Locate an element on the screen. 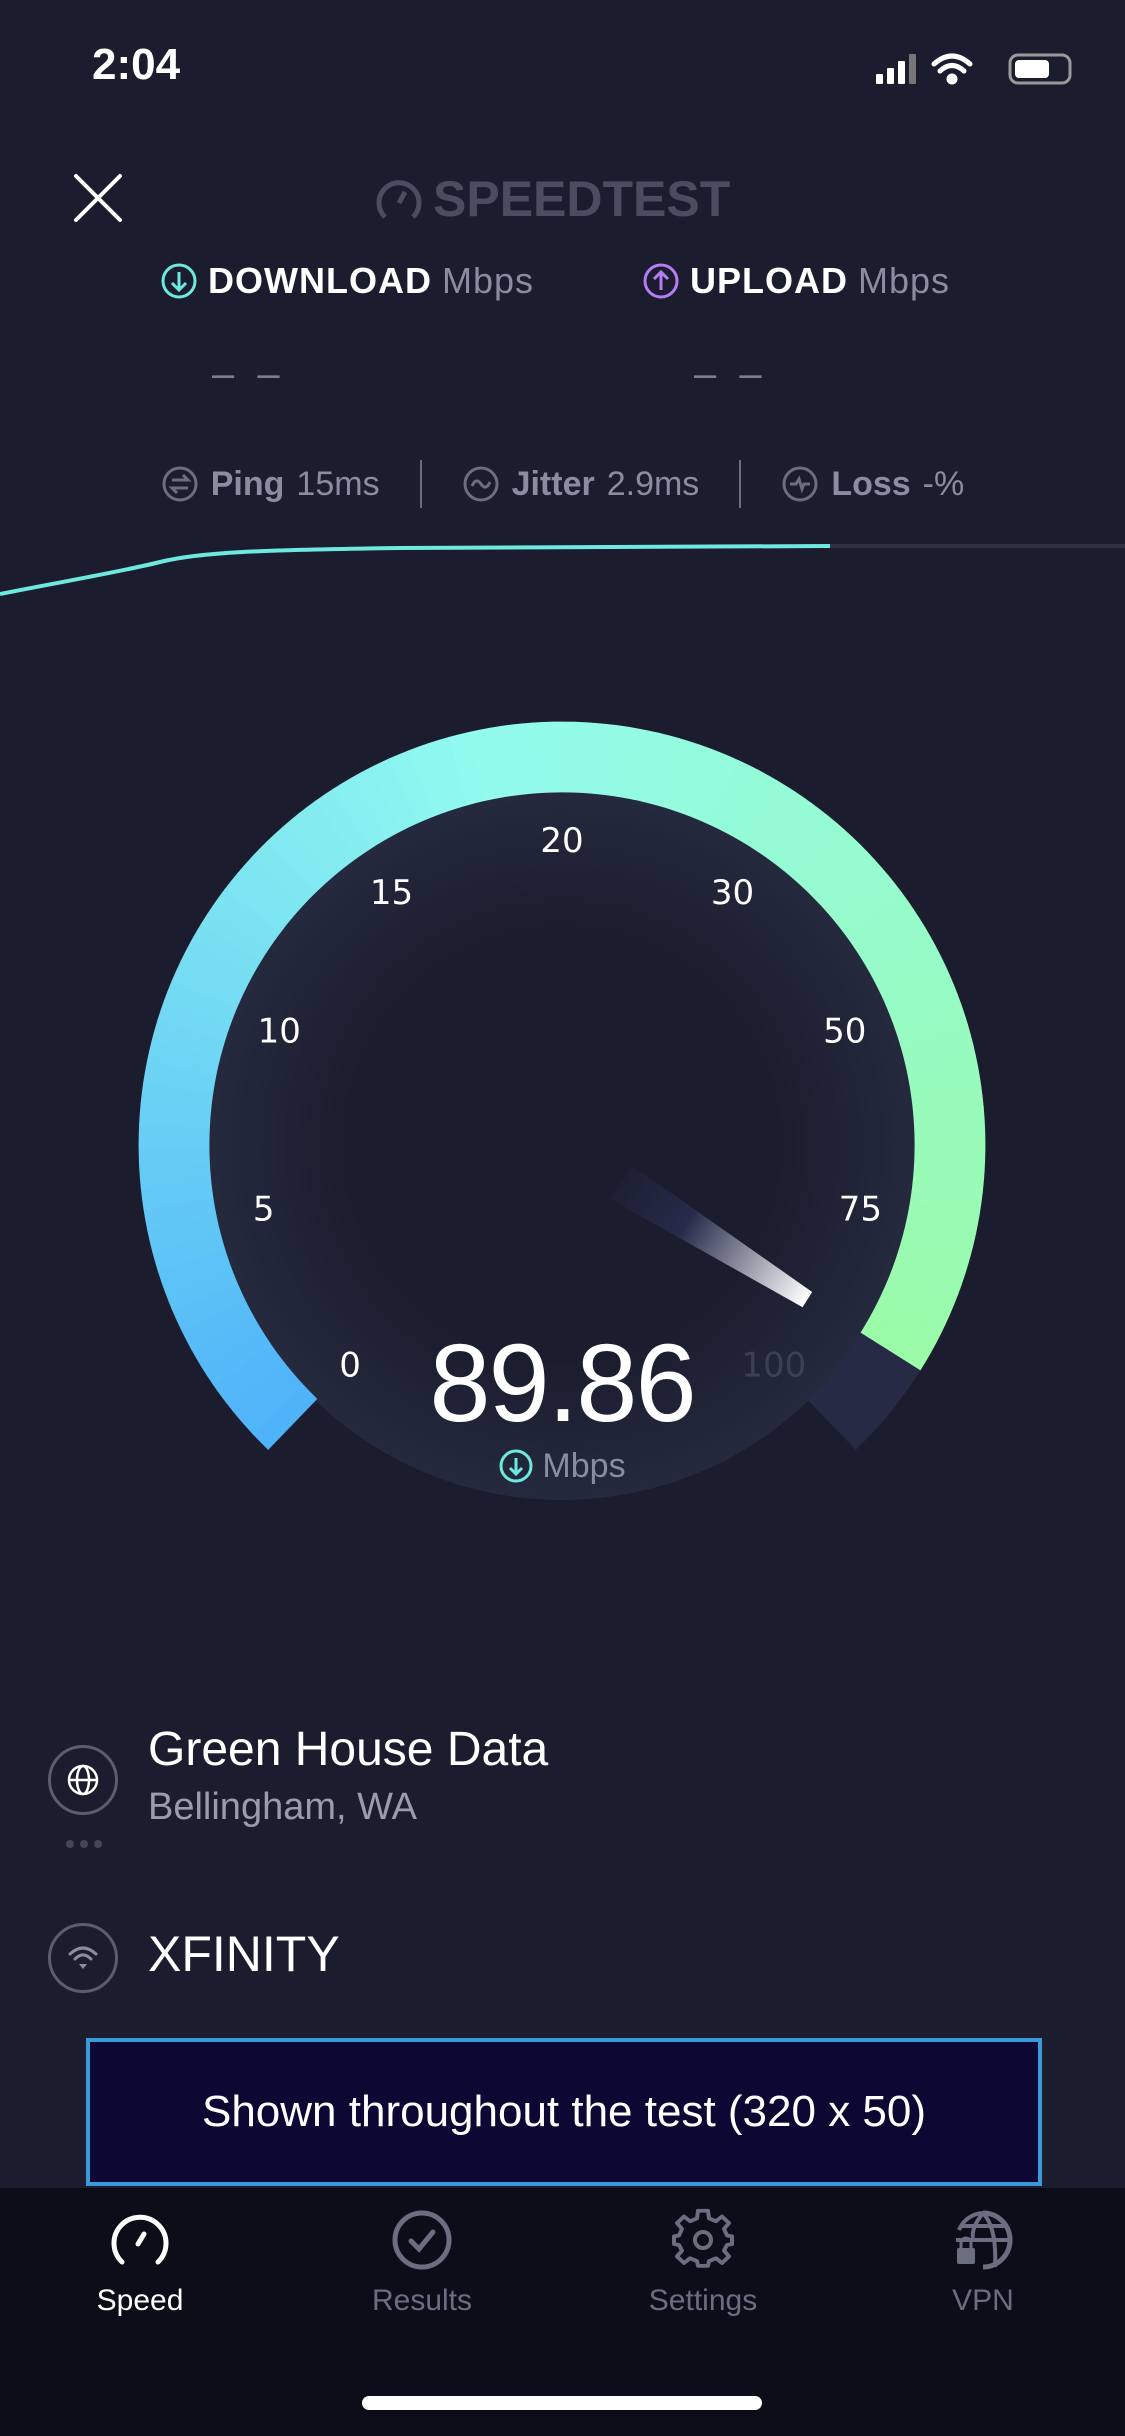  gauge-tick-label: 15 is located at coordinates (391, 893).